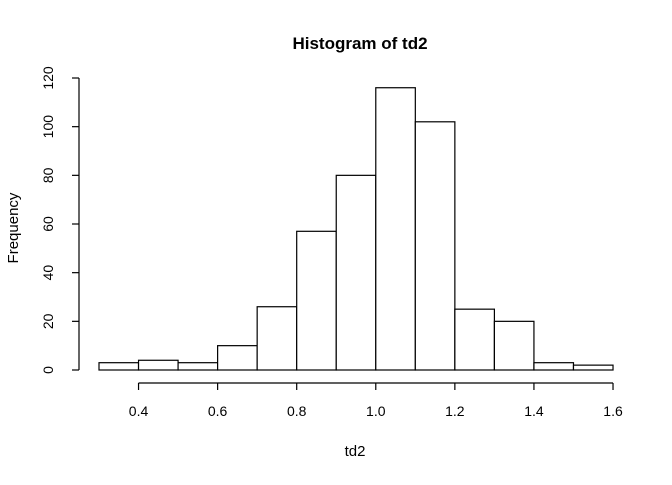 This screenshot has width=672, height=485. What do you see at coordinates (455, 411) in the screenshot?
I see `x-tick-label: 1.2` at bounding box center [455, 411].